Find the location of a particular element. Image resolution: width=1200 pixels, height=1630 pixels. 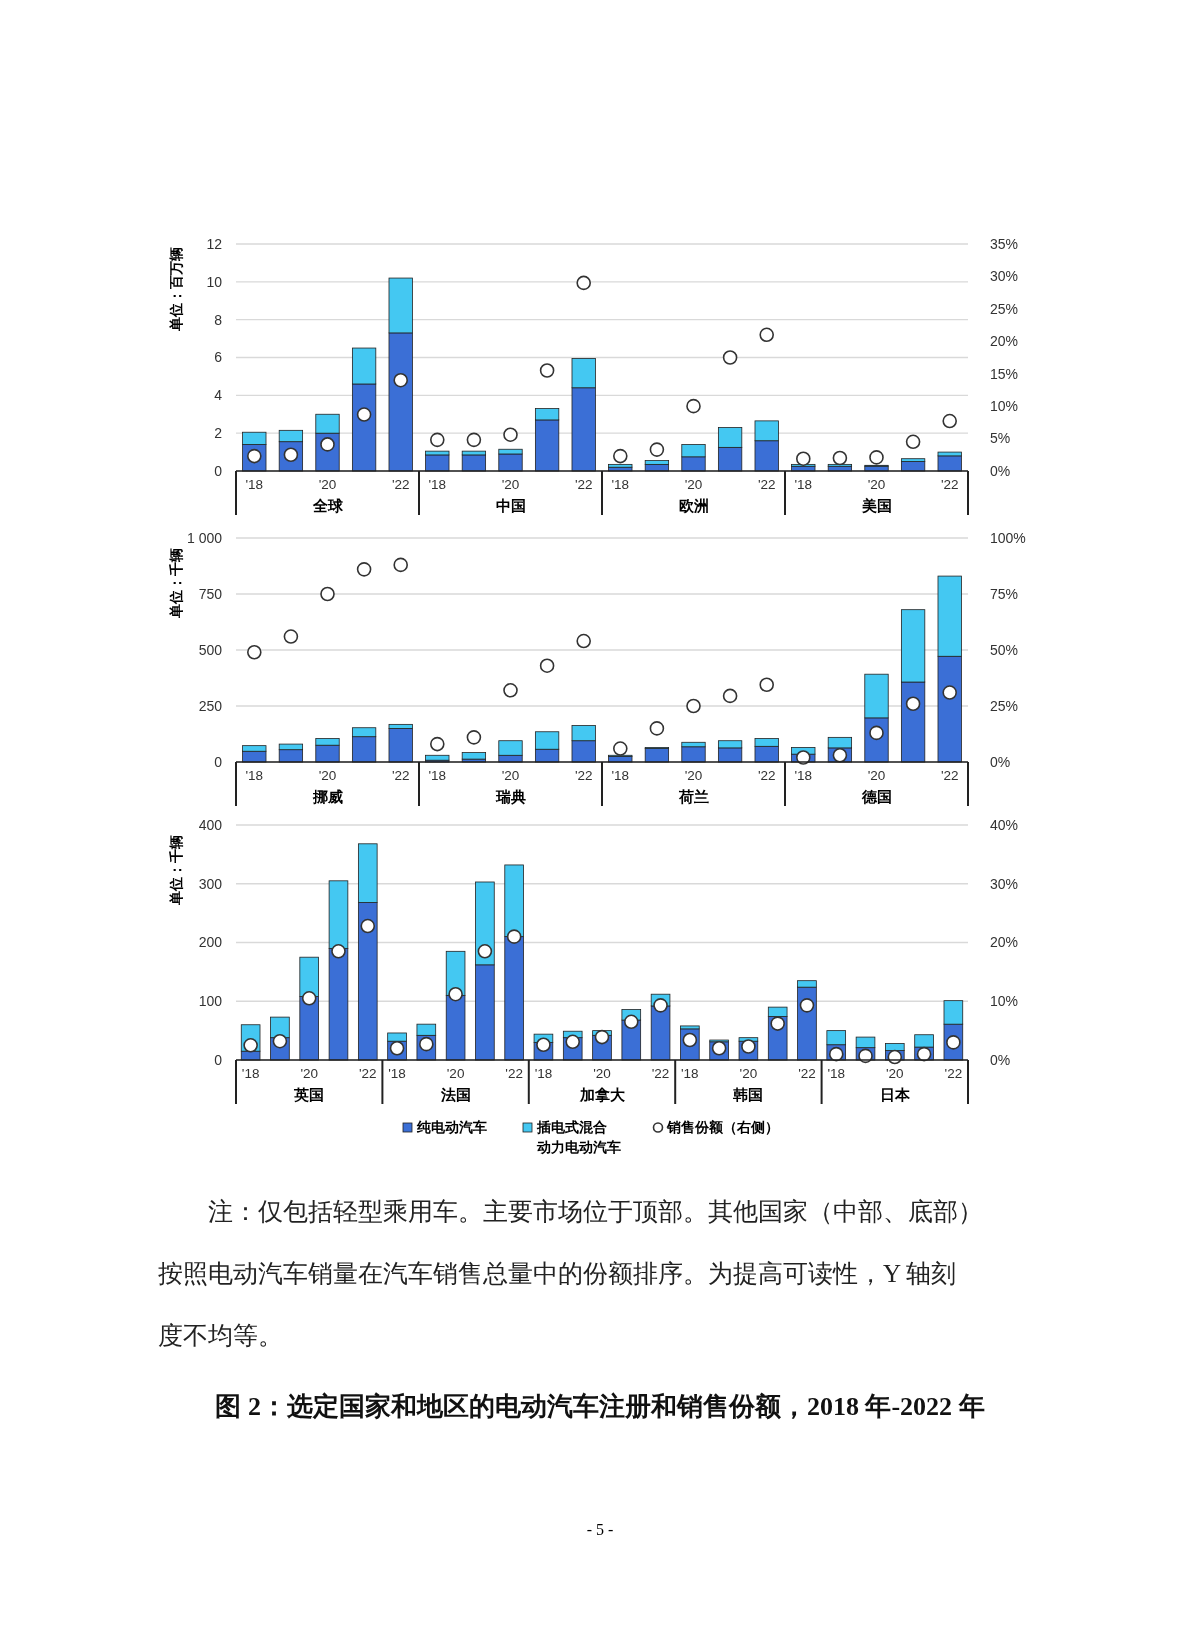

text: 注：仅包括轻型乘用车。主要市场位于顶部。其他国家（中部、底部）按照电动汽车销量在汽车销售总量中的份额排序。为提高可读性，Y 轴刻度不均等。 is located at coordinates (570, 1273).